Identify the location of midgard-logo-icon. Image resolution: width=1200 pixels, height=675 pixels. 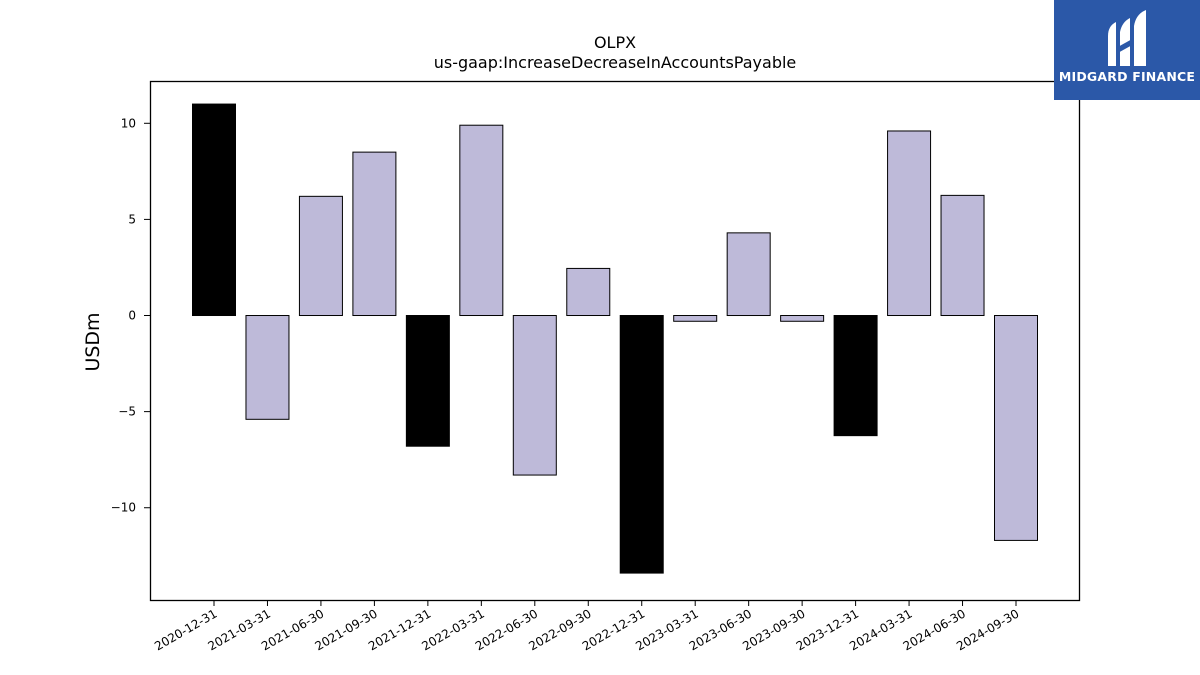
(1127, 38).